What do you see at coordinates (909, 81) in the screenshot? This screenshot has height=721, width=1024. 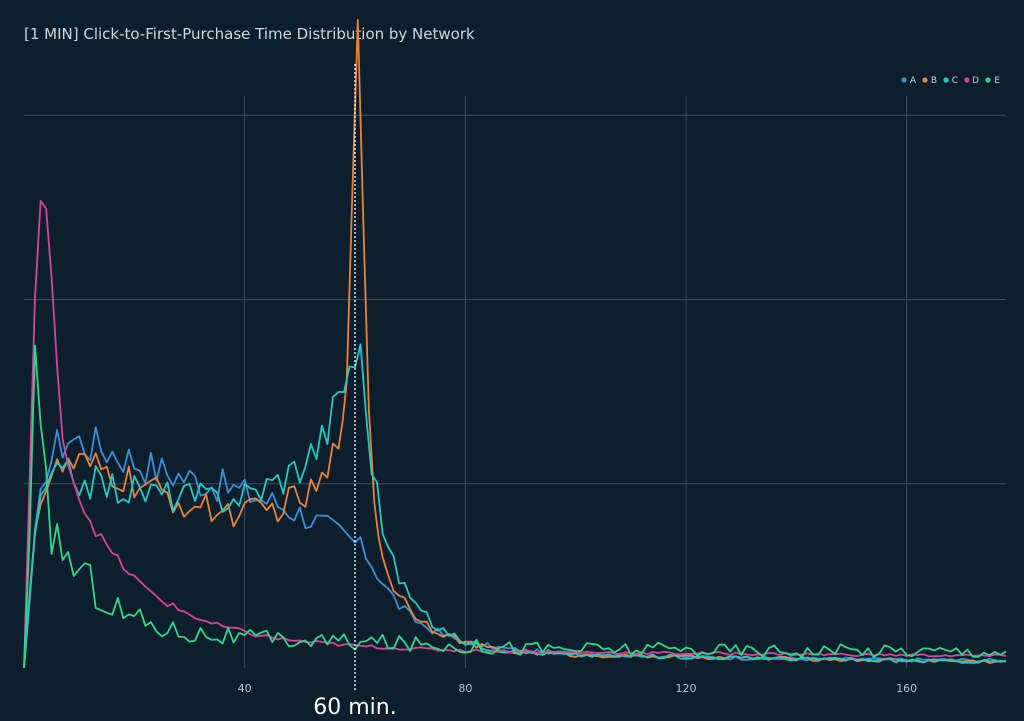 I see `legend-item-a: A` at bounding box center [909, 81].